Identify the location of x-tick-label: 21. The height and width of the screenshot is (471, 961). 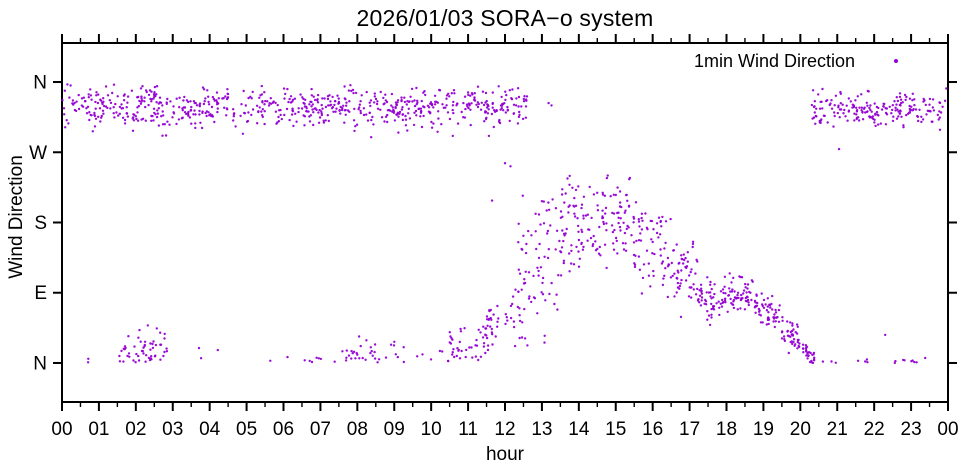
(837, 429).